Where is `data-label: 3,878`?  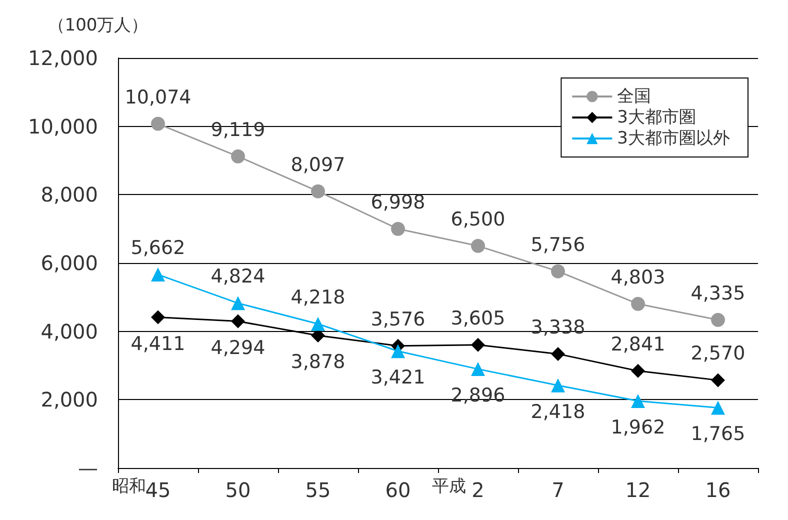
data-label: 3,878 is located at coordinates (318, 362).